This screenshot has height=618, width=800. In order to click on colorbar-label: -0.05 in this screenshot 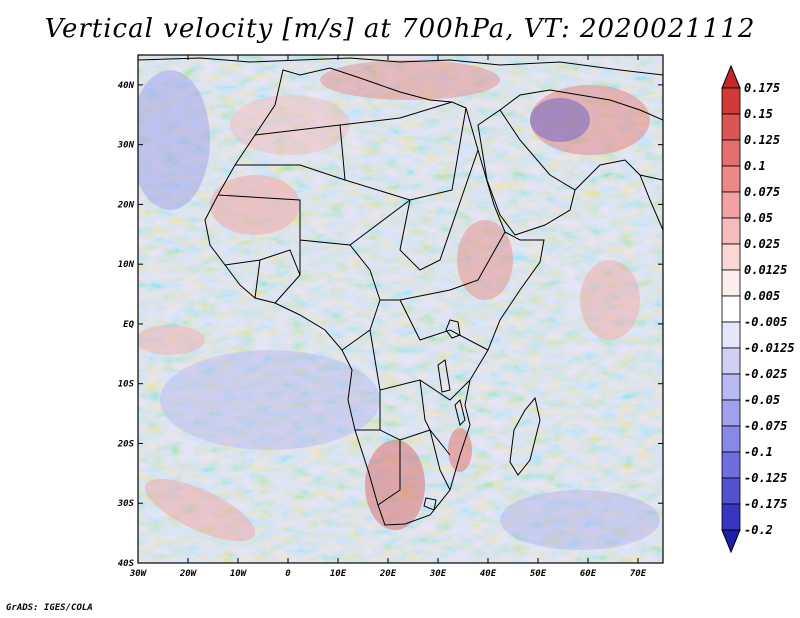, I will do `click(762, 400)`.